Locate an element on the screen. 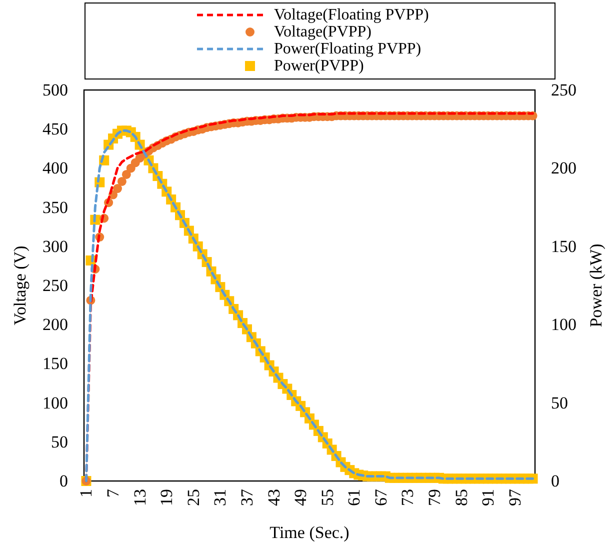  x-tick-label: 91 is located at coordinates (488, 497).